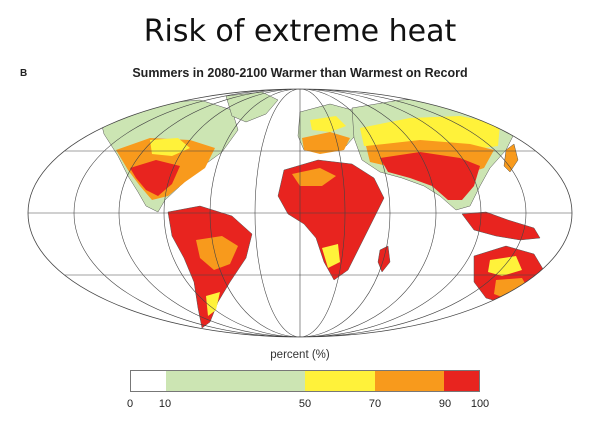 The height and width of the screenshot is (422, 600). I want to click on page-title: Risk of extreme heat, so click(300, 31).